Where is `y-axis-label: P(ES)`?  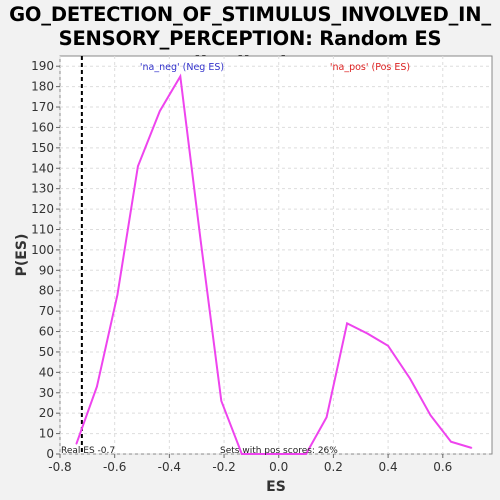
y-axis-label: P(ES) is located at coordinates (22, 255).